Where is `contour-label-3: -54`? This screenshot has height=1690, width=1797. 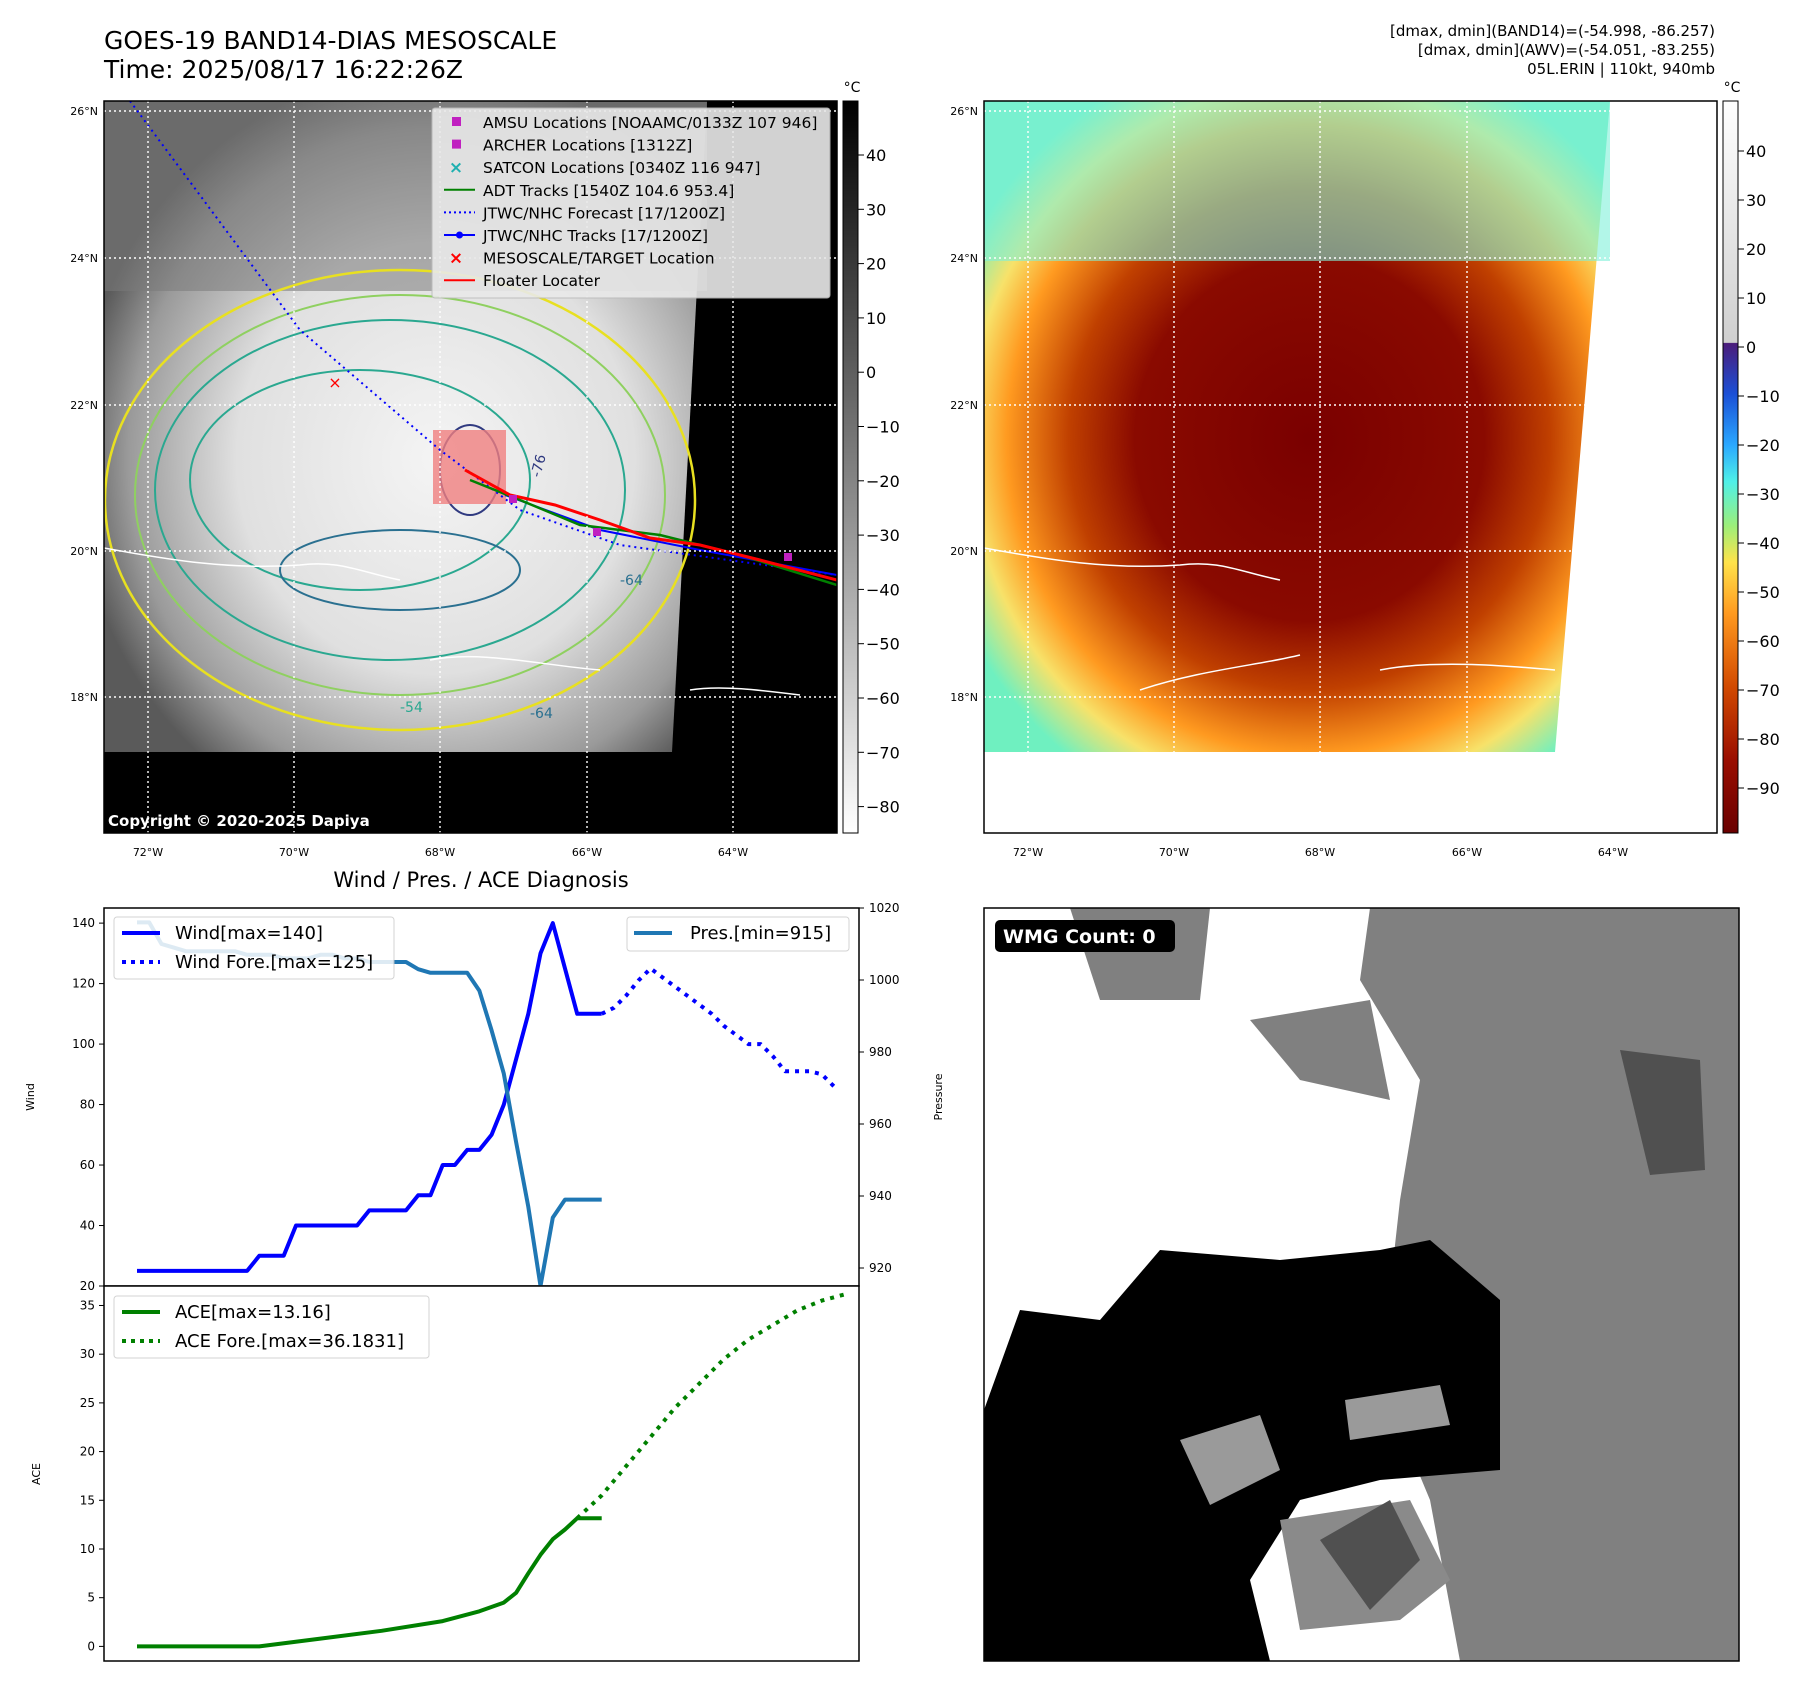 contour-label-3: -54 is located at coordinates (411, 708).